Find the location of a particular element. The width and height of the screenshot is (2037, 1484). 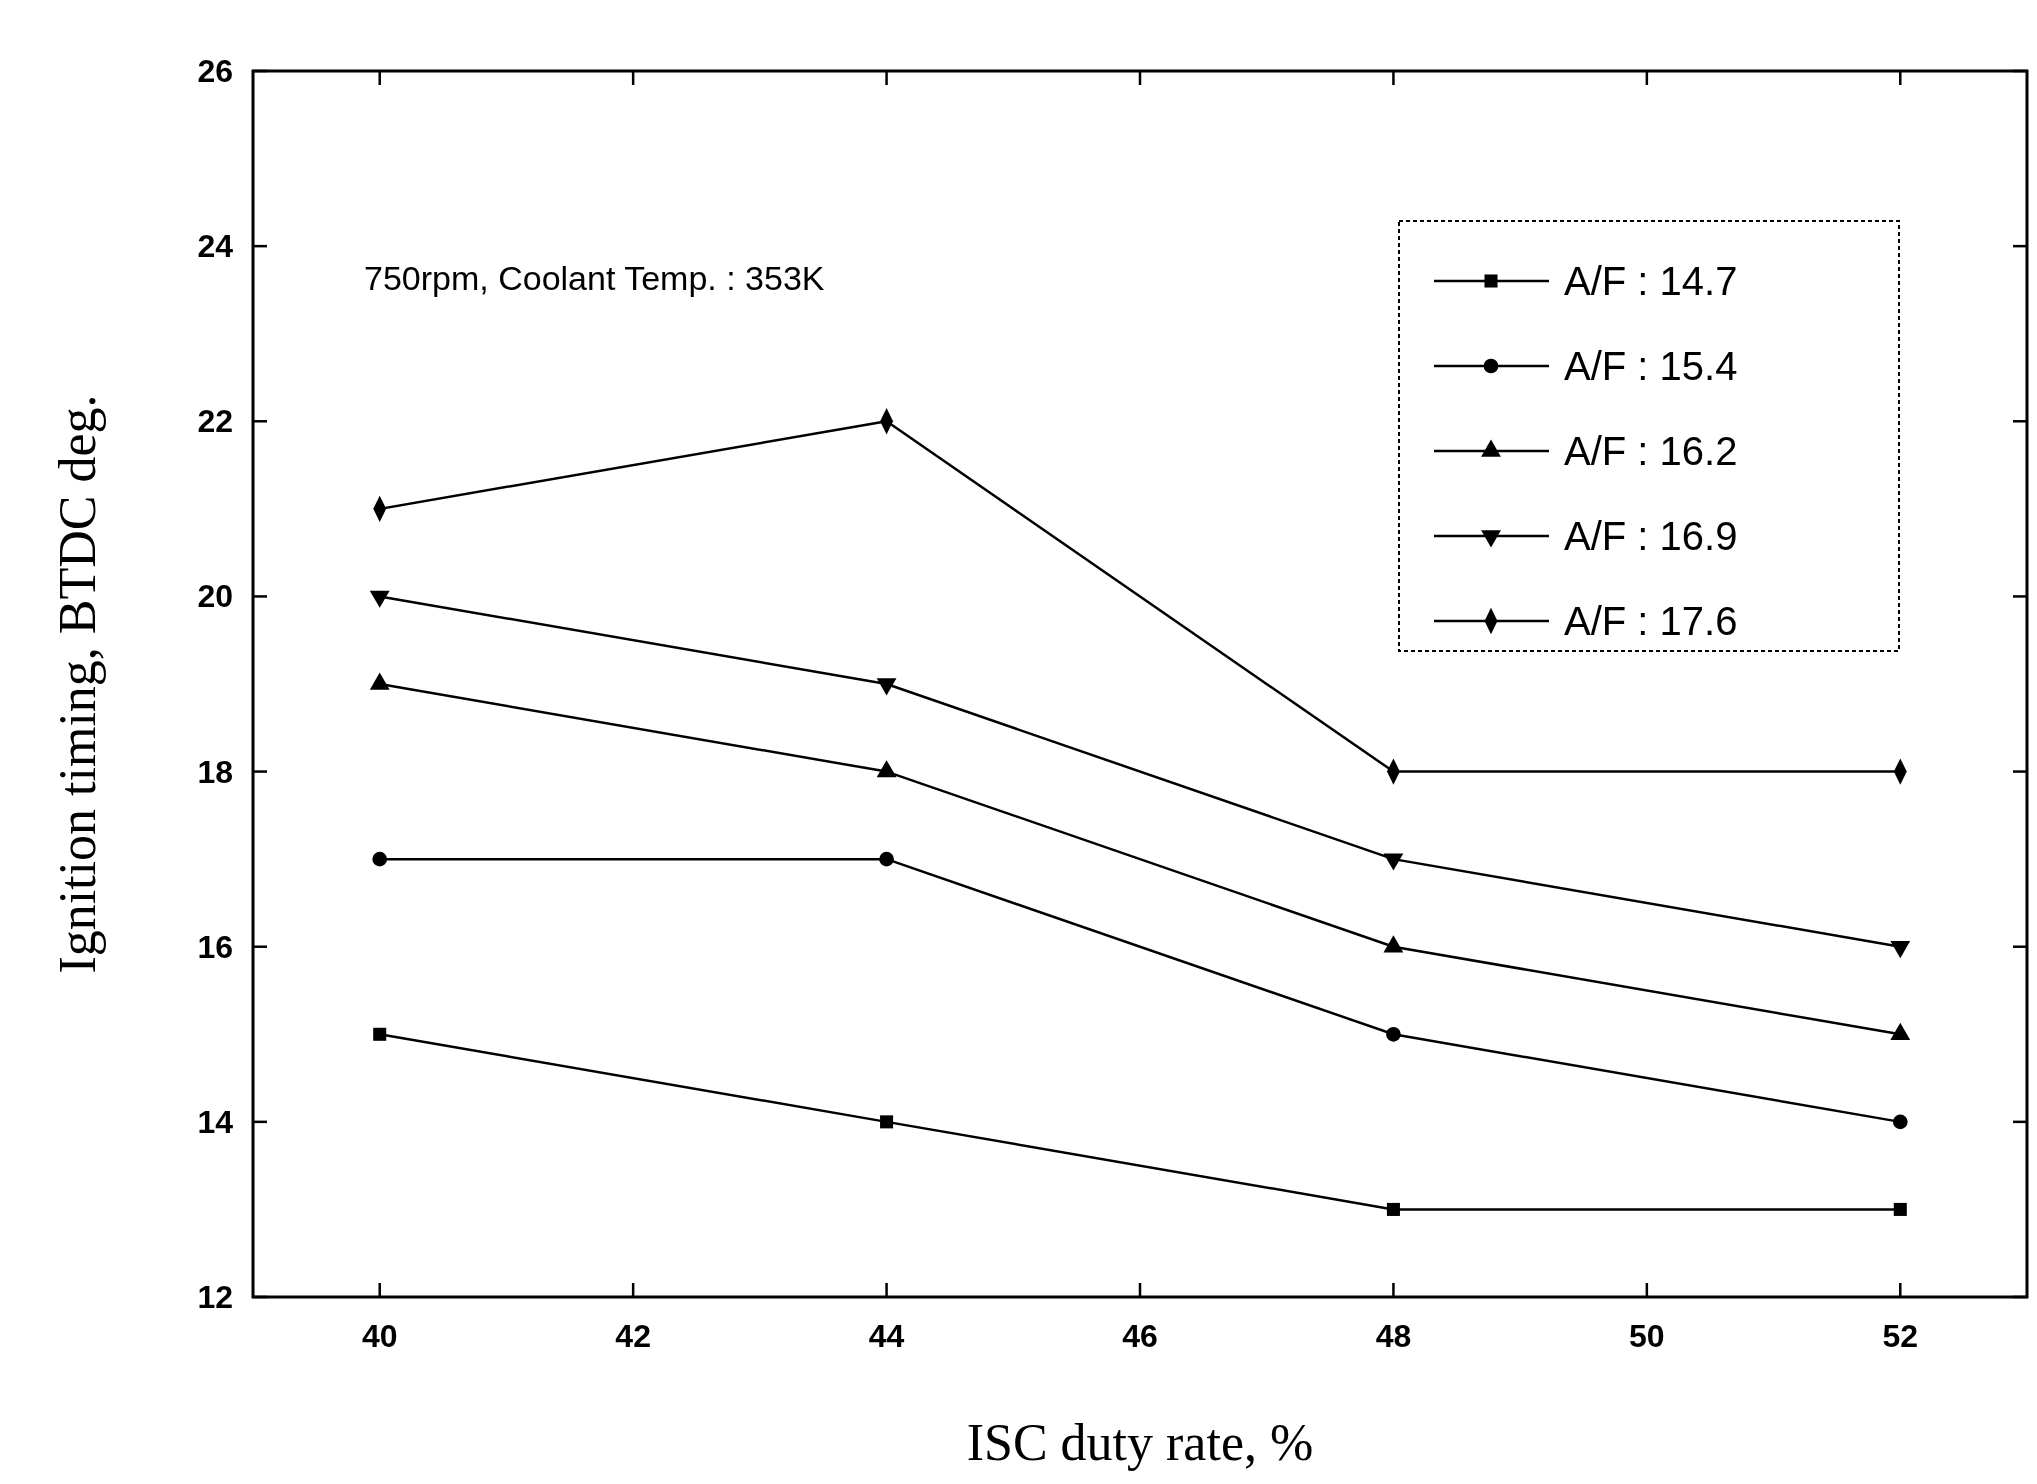

y-tick-label: 16 is located at coordinates (215, 946).